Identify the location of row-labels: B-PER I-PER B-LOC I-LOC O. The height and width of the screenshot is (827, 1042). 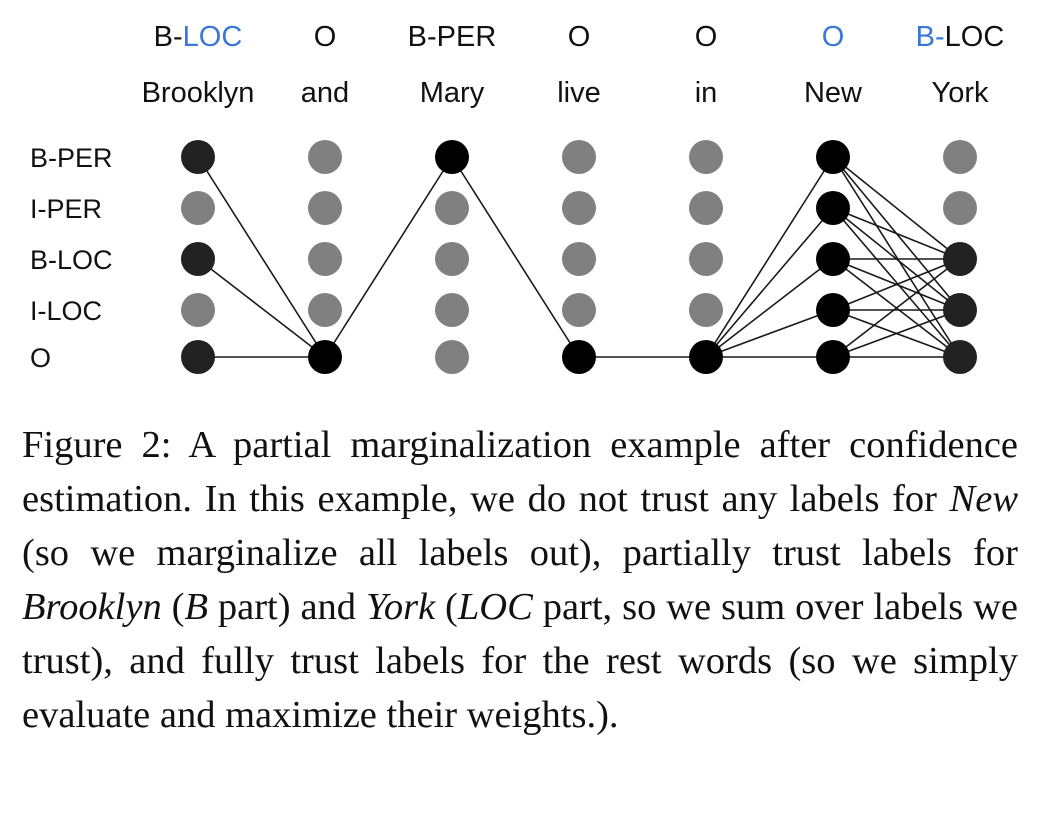
(71, 258).